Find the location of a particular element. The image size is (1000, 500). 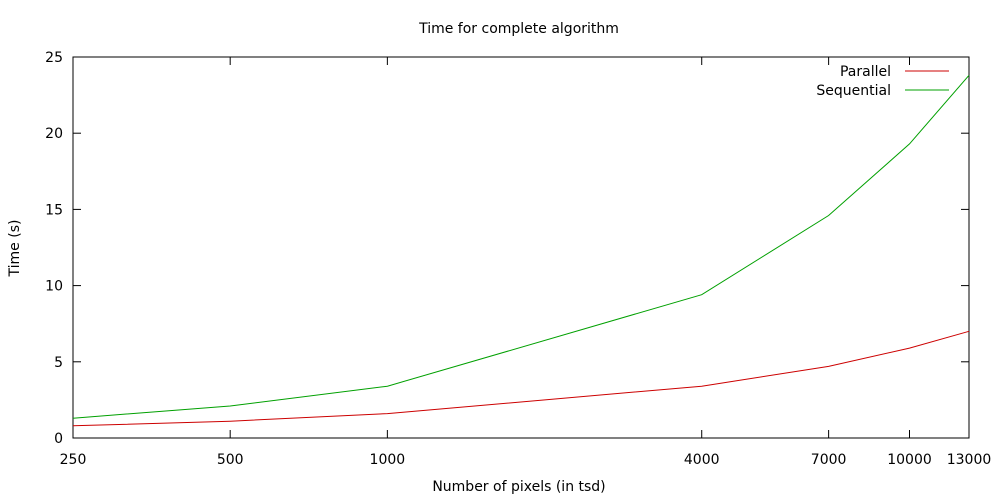

x-axis-label: Number of pixels (in tsd) is located at coordinates (518, 487).